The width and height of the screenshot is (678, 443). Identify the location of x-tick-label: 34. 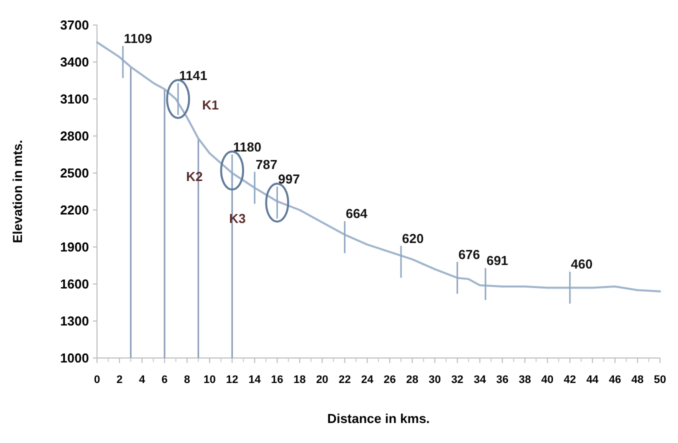
(480, 380).